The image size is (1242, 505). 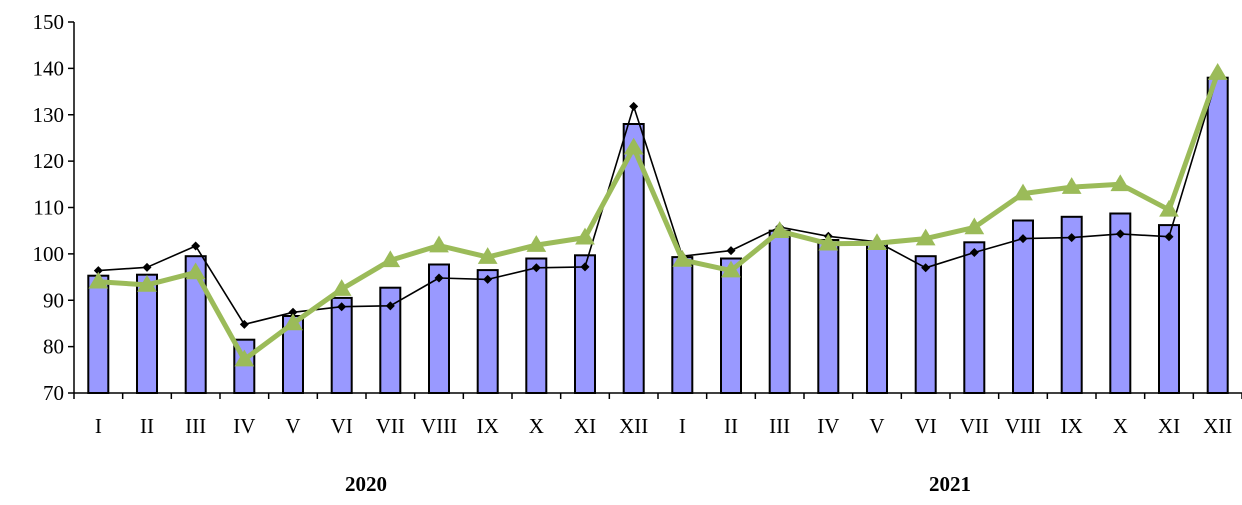 I want to click on x-tick-label: V, so click(x=876, y=426).